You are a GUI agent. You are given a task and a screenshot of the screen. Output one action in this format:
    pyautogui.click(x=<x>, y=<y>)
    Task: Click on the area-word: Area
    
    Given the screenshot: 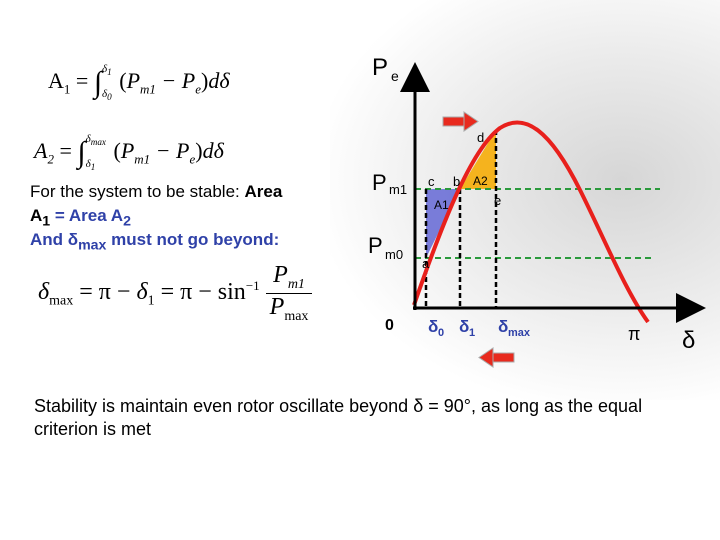 What is the action you would take?
    pyautogui.click(x=263, y=191)
    